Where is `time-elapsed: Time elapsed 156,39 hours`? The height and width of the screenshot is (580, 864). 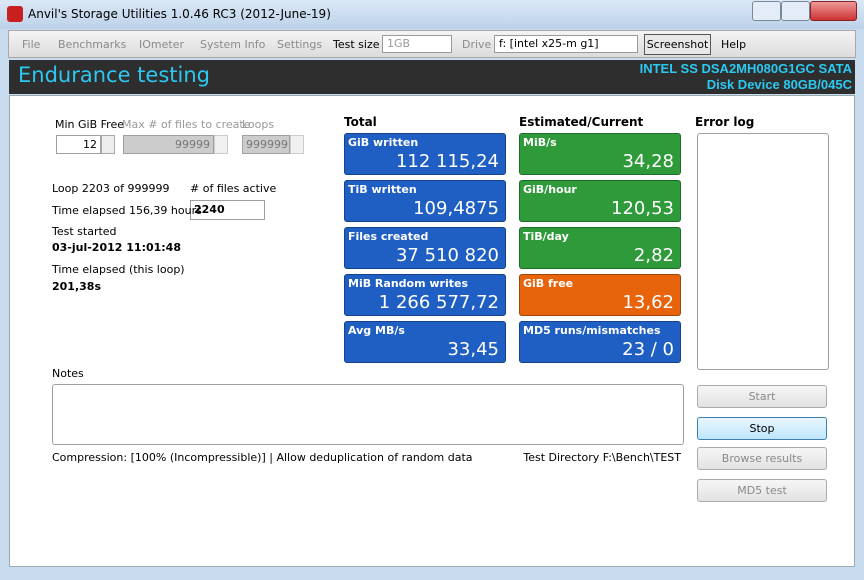 time-elapsed: Time elapsed 156,39 hours is located at coordinates (127, 210).